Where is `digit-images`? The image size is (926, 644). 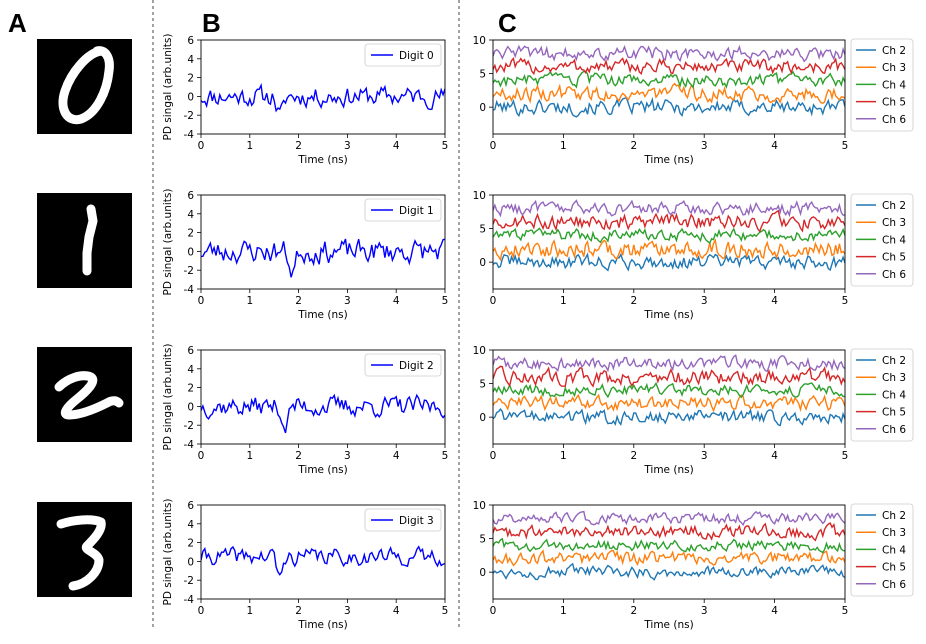 digit-images is located at coordinates (84, 318).